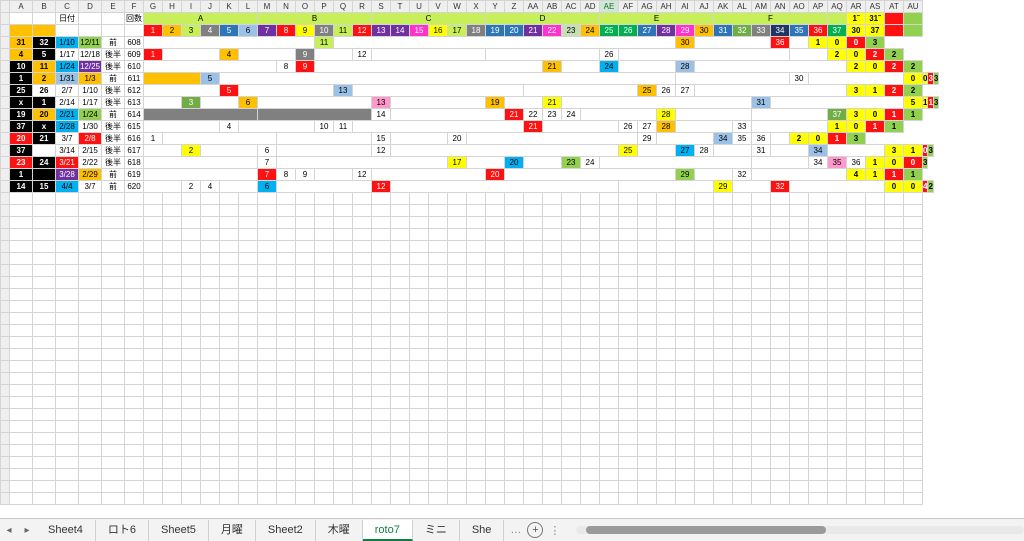 This screenshot has width=1024, height=541. Describe the element at coordinates (552, 30) in the screenshot. I see `grid-cell: 22` at that location.